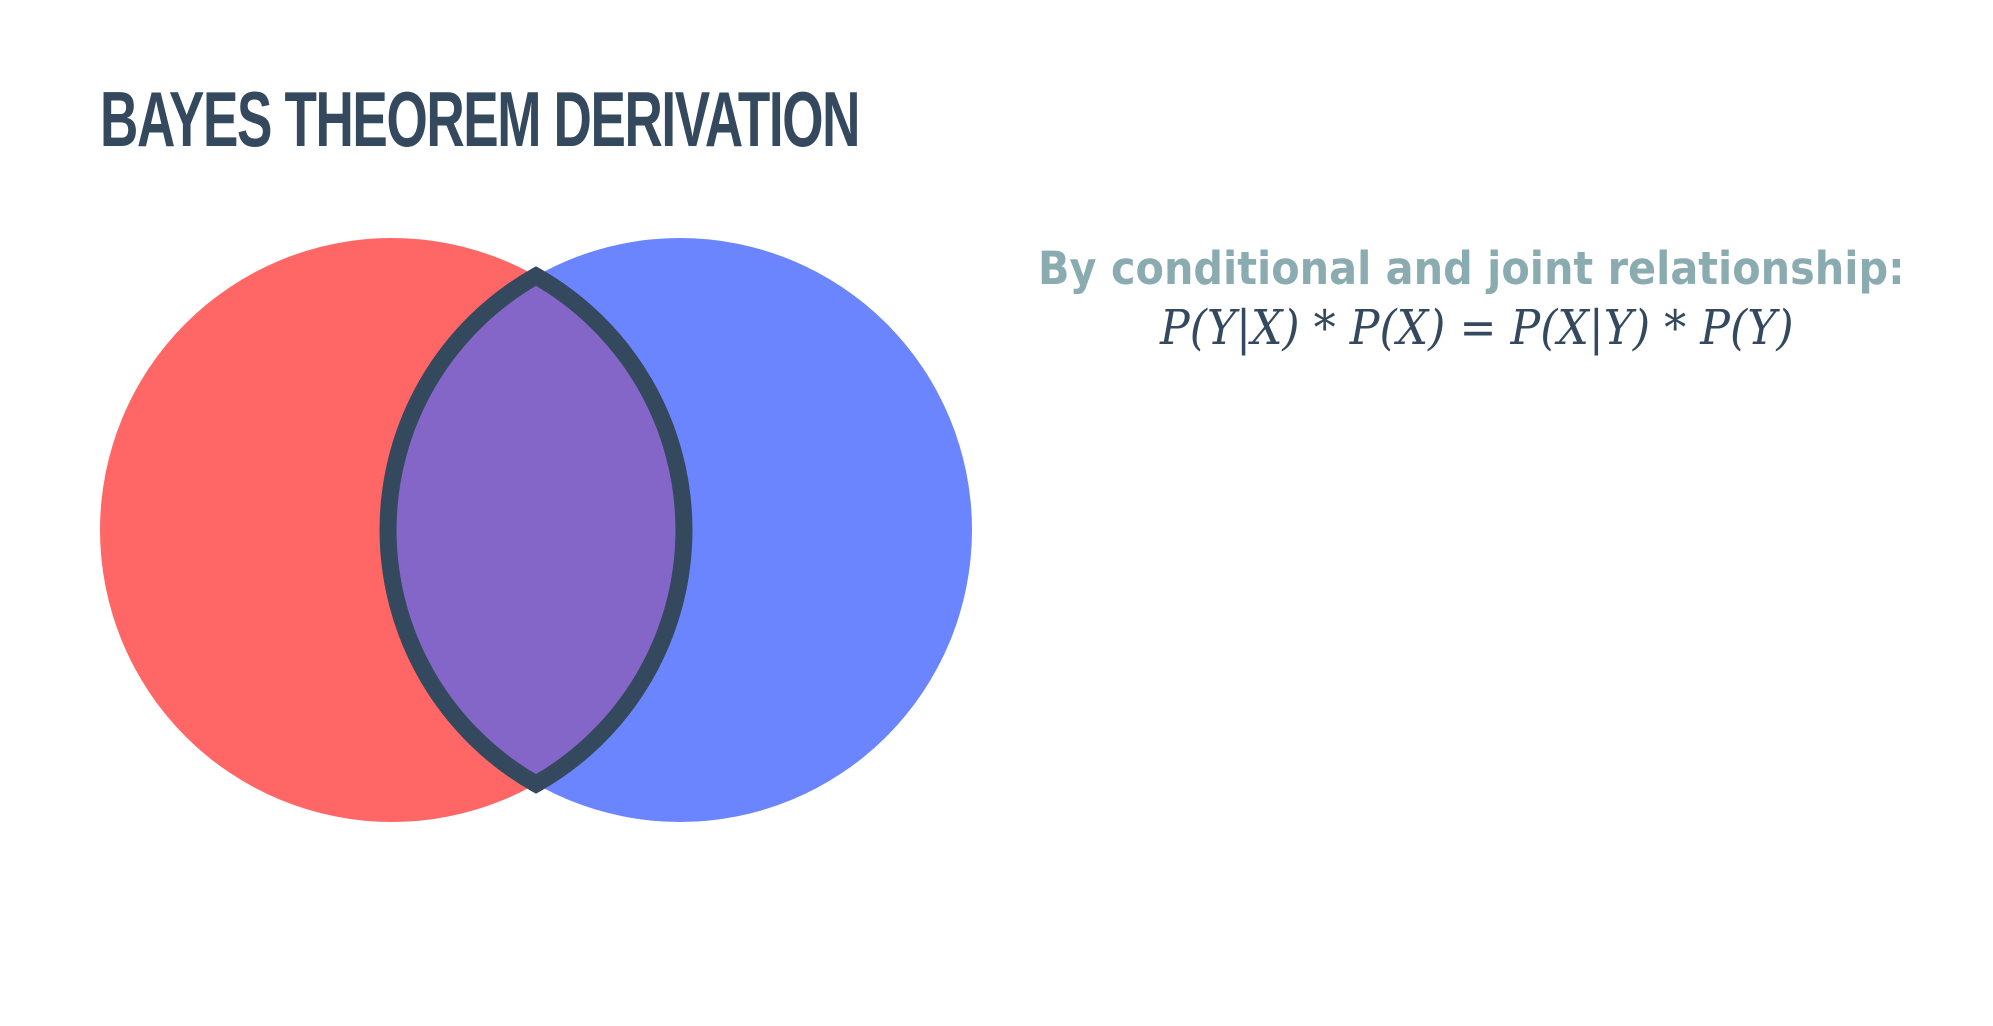 The height and width of the screenshot is (1026, 1993). I want to click on bayes-formula: P(Y|X) * P(X) = P(X|Y) * P(Y), so click(1477, 328).